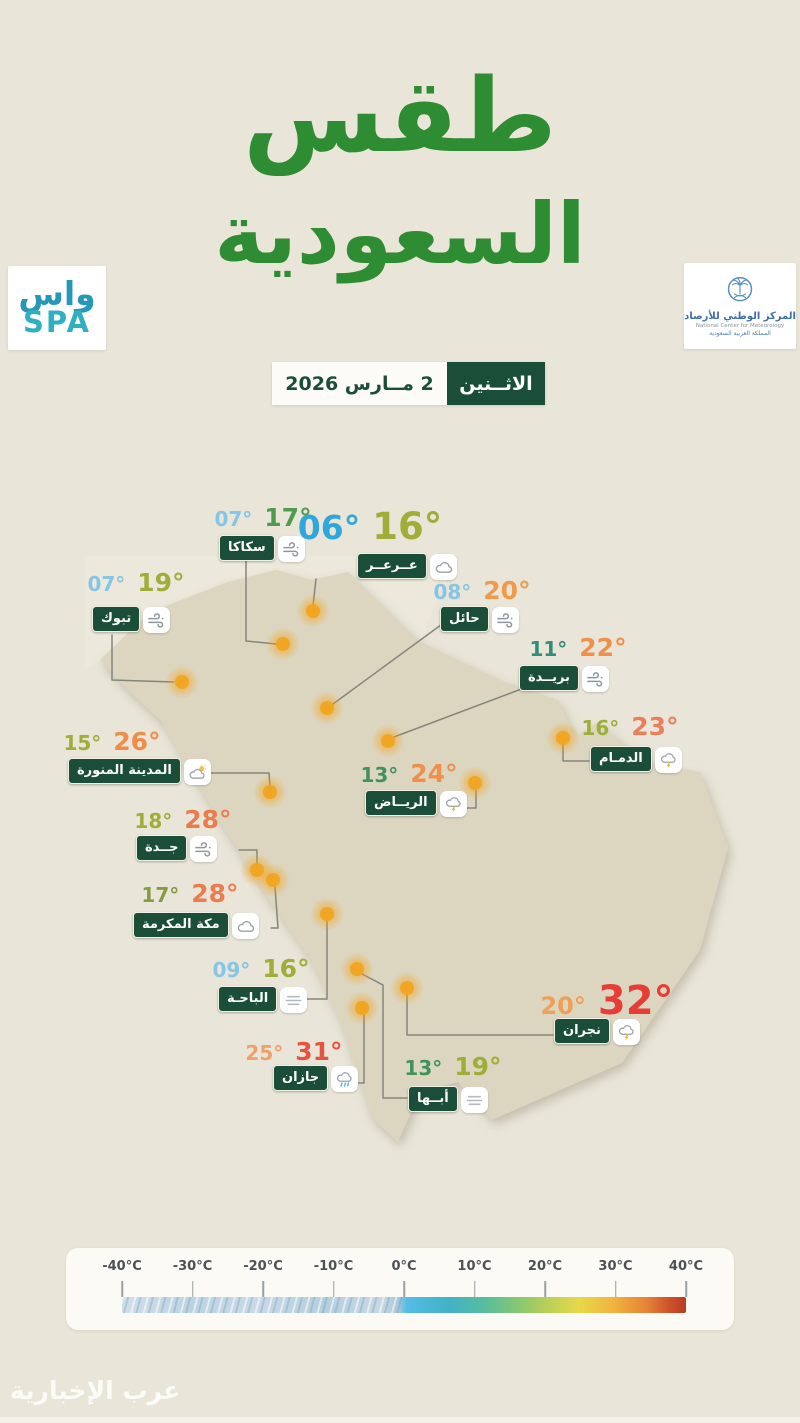 Image resolution: width=800 pixels, height=1423 pixels. I want to click on city-tabuk-high-temp: 19°, so click(161, 582).